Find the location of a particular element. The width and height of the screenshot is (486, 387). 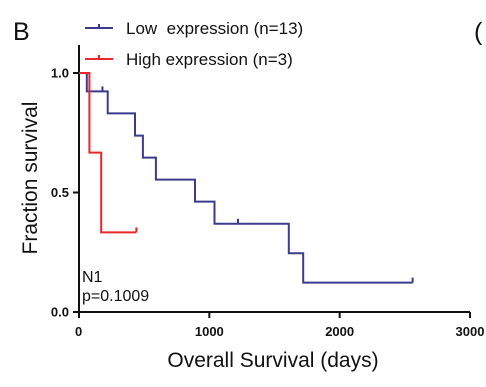

x-tick-label: 3000 is located at coordinates (470, 331).